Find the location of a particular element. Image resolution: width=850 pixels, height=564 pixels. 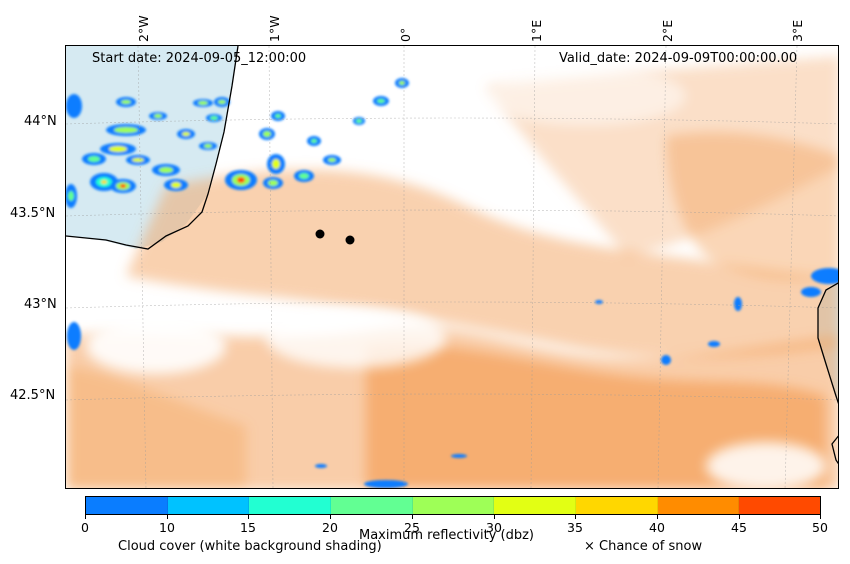

colorbar-tick-label: 25 is located at coordinates (412, 527).